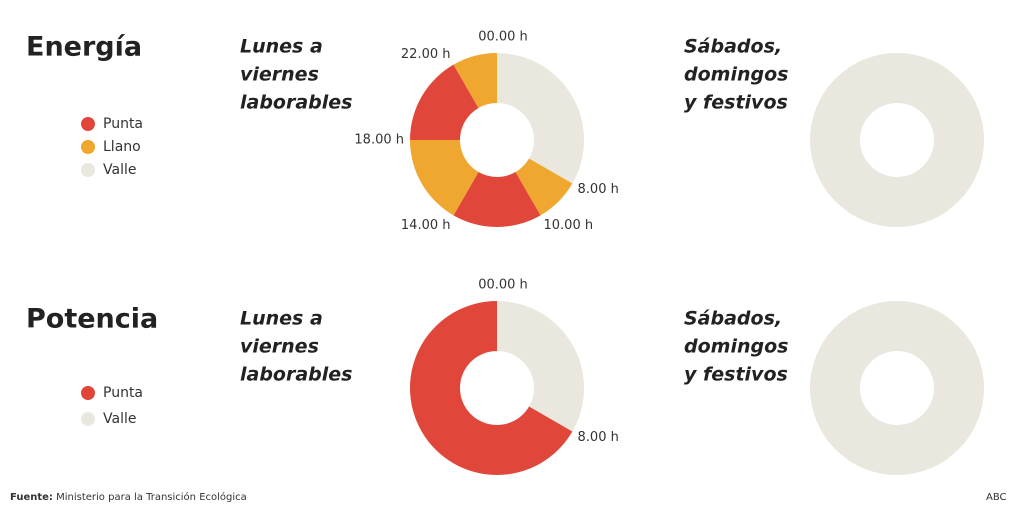 This screenshot has height=512, width=1024. What do you see at coordinates (426, 225) in the screenshot?
I see `time-label: 14.00 h` at bounding box center [426, 225].